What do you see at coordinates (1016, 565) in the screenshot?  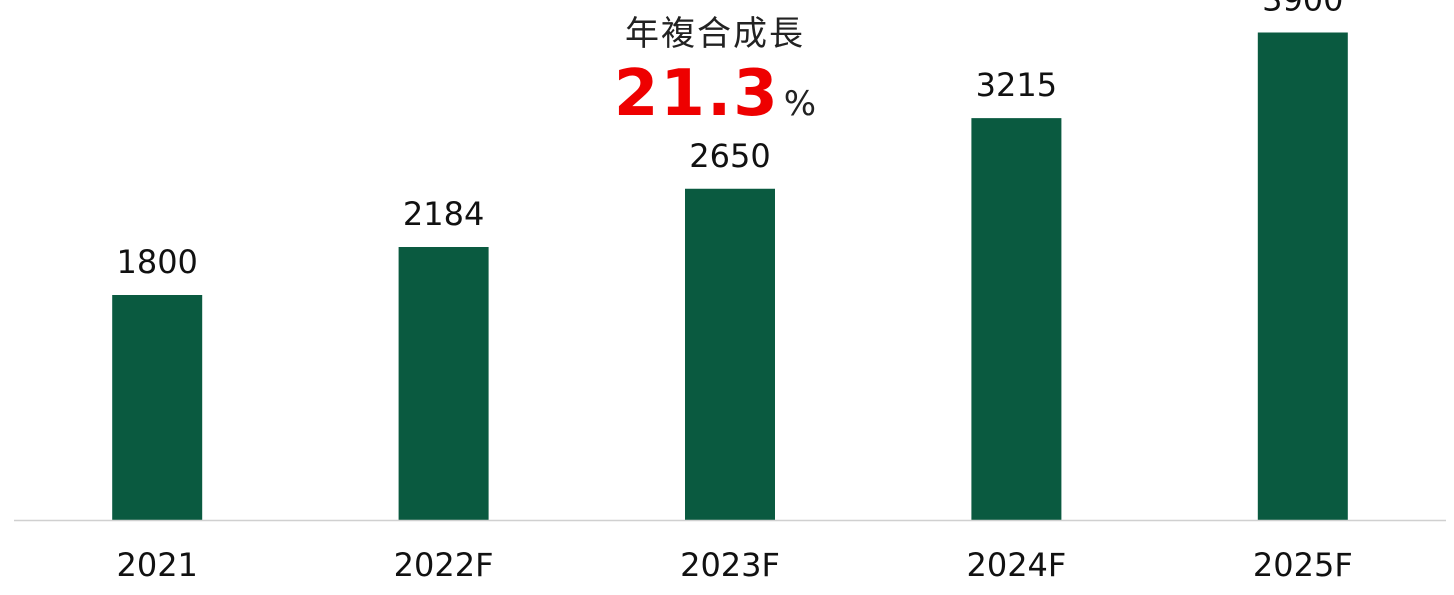 I see `x-tick-label-2024F: 2024F` at bounding box center [1016, 565].